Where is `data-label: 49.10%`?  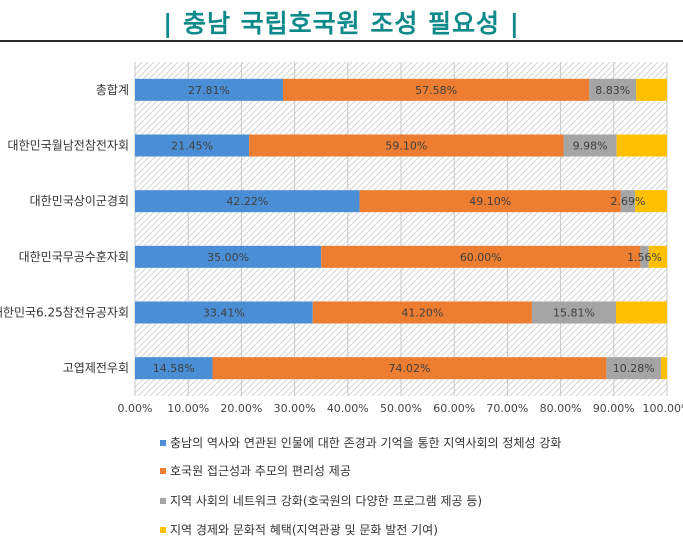
data-label: 49.10% is located at coordinates (490, 201).